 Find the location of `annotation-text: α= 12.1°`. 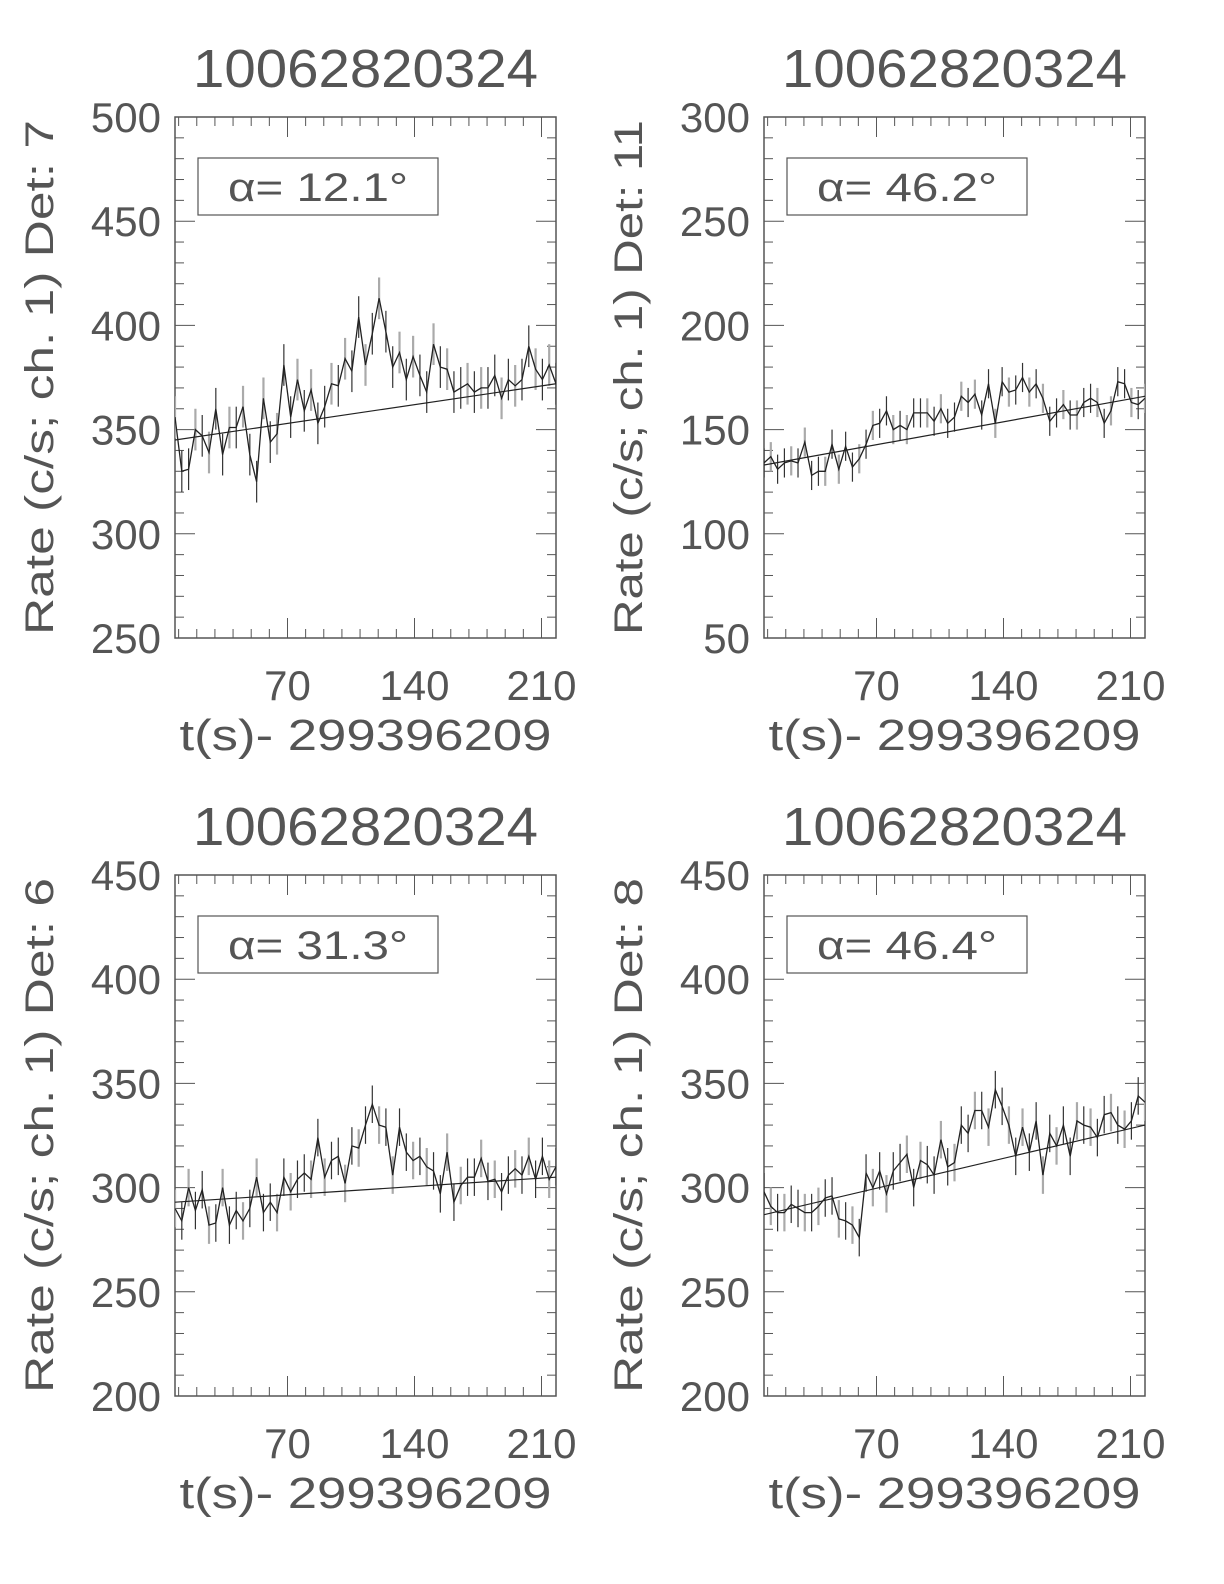

annotation-text: α= 12.1° is located at coordinates (318, 188).